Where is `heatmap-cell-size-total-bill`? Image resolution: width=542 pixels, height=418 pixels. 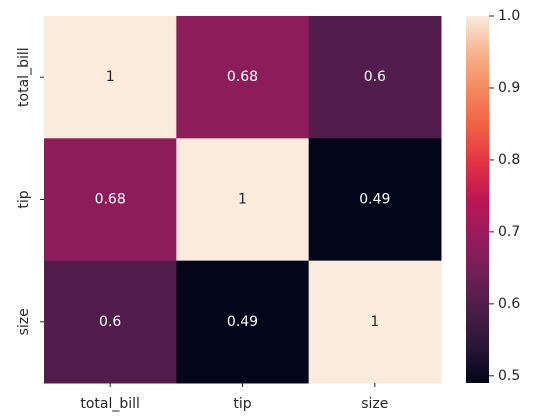 heatmap-cell-size-total-bill is located at coordinates (110, 322).